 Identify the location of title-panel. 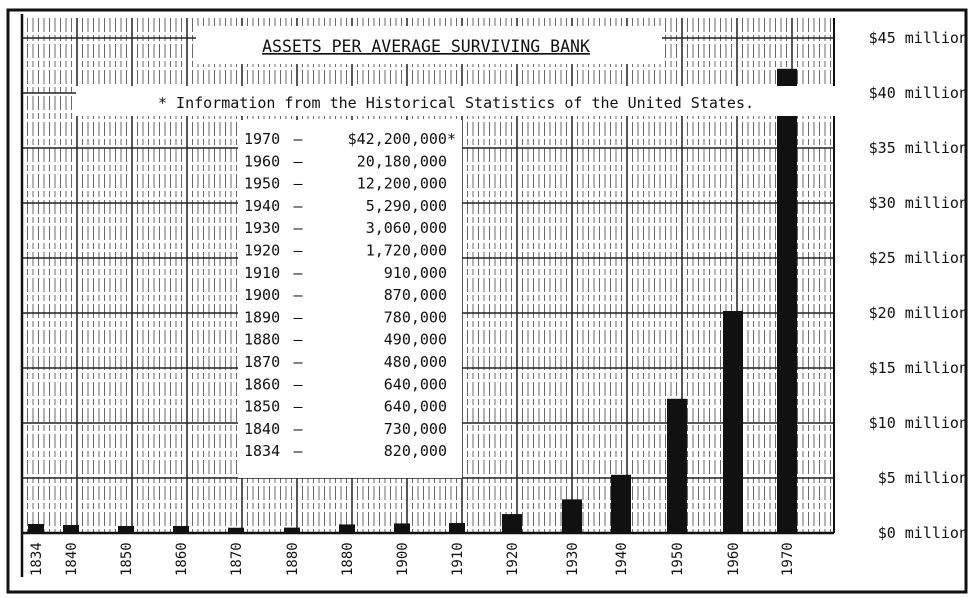
(429, 45).